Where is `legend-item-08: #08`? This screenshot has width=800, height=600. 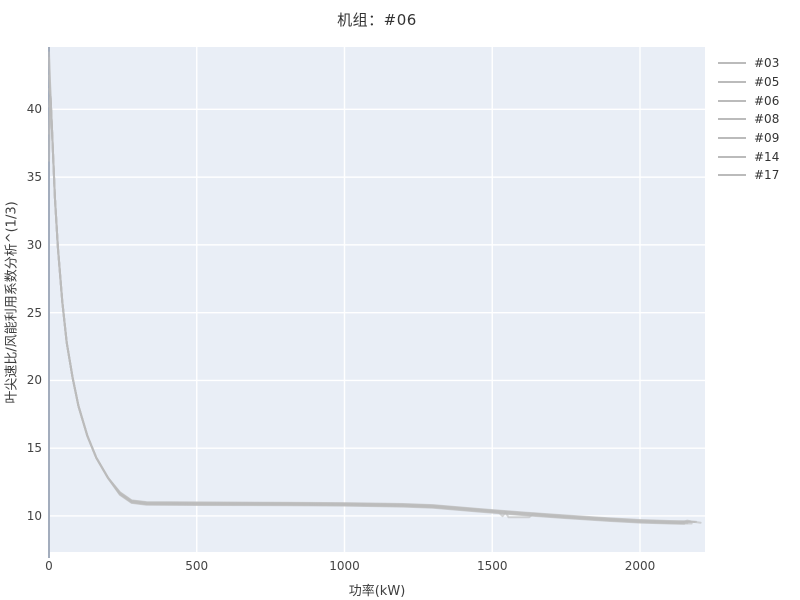 legend-item-08: #08 is located at coordinates (748, 119).